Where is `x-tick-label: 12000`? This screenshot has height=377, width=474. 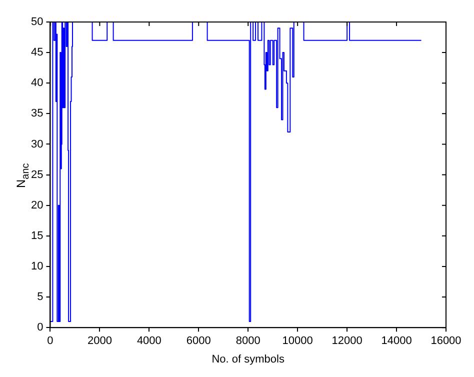
x-tick-label: 12000 is located at coordinates (347, 341).